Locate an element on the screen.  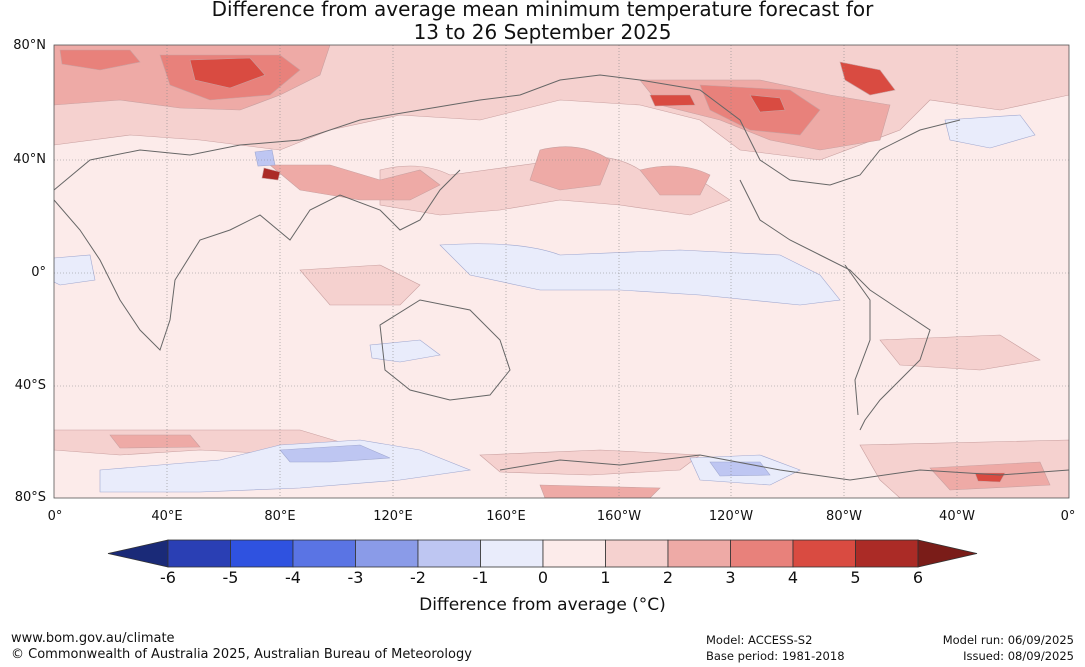
footer-issued: Issued: 08/09/2025 is located at coordinates (1018, 656).